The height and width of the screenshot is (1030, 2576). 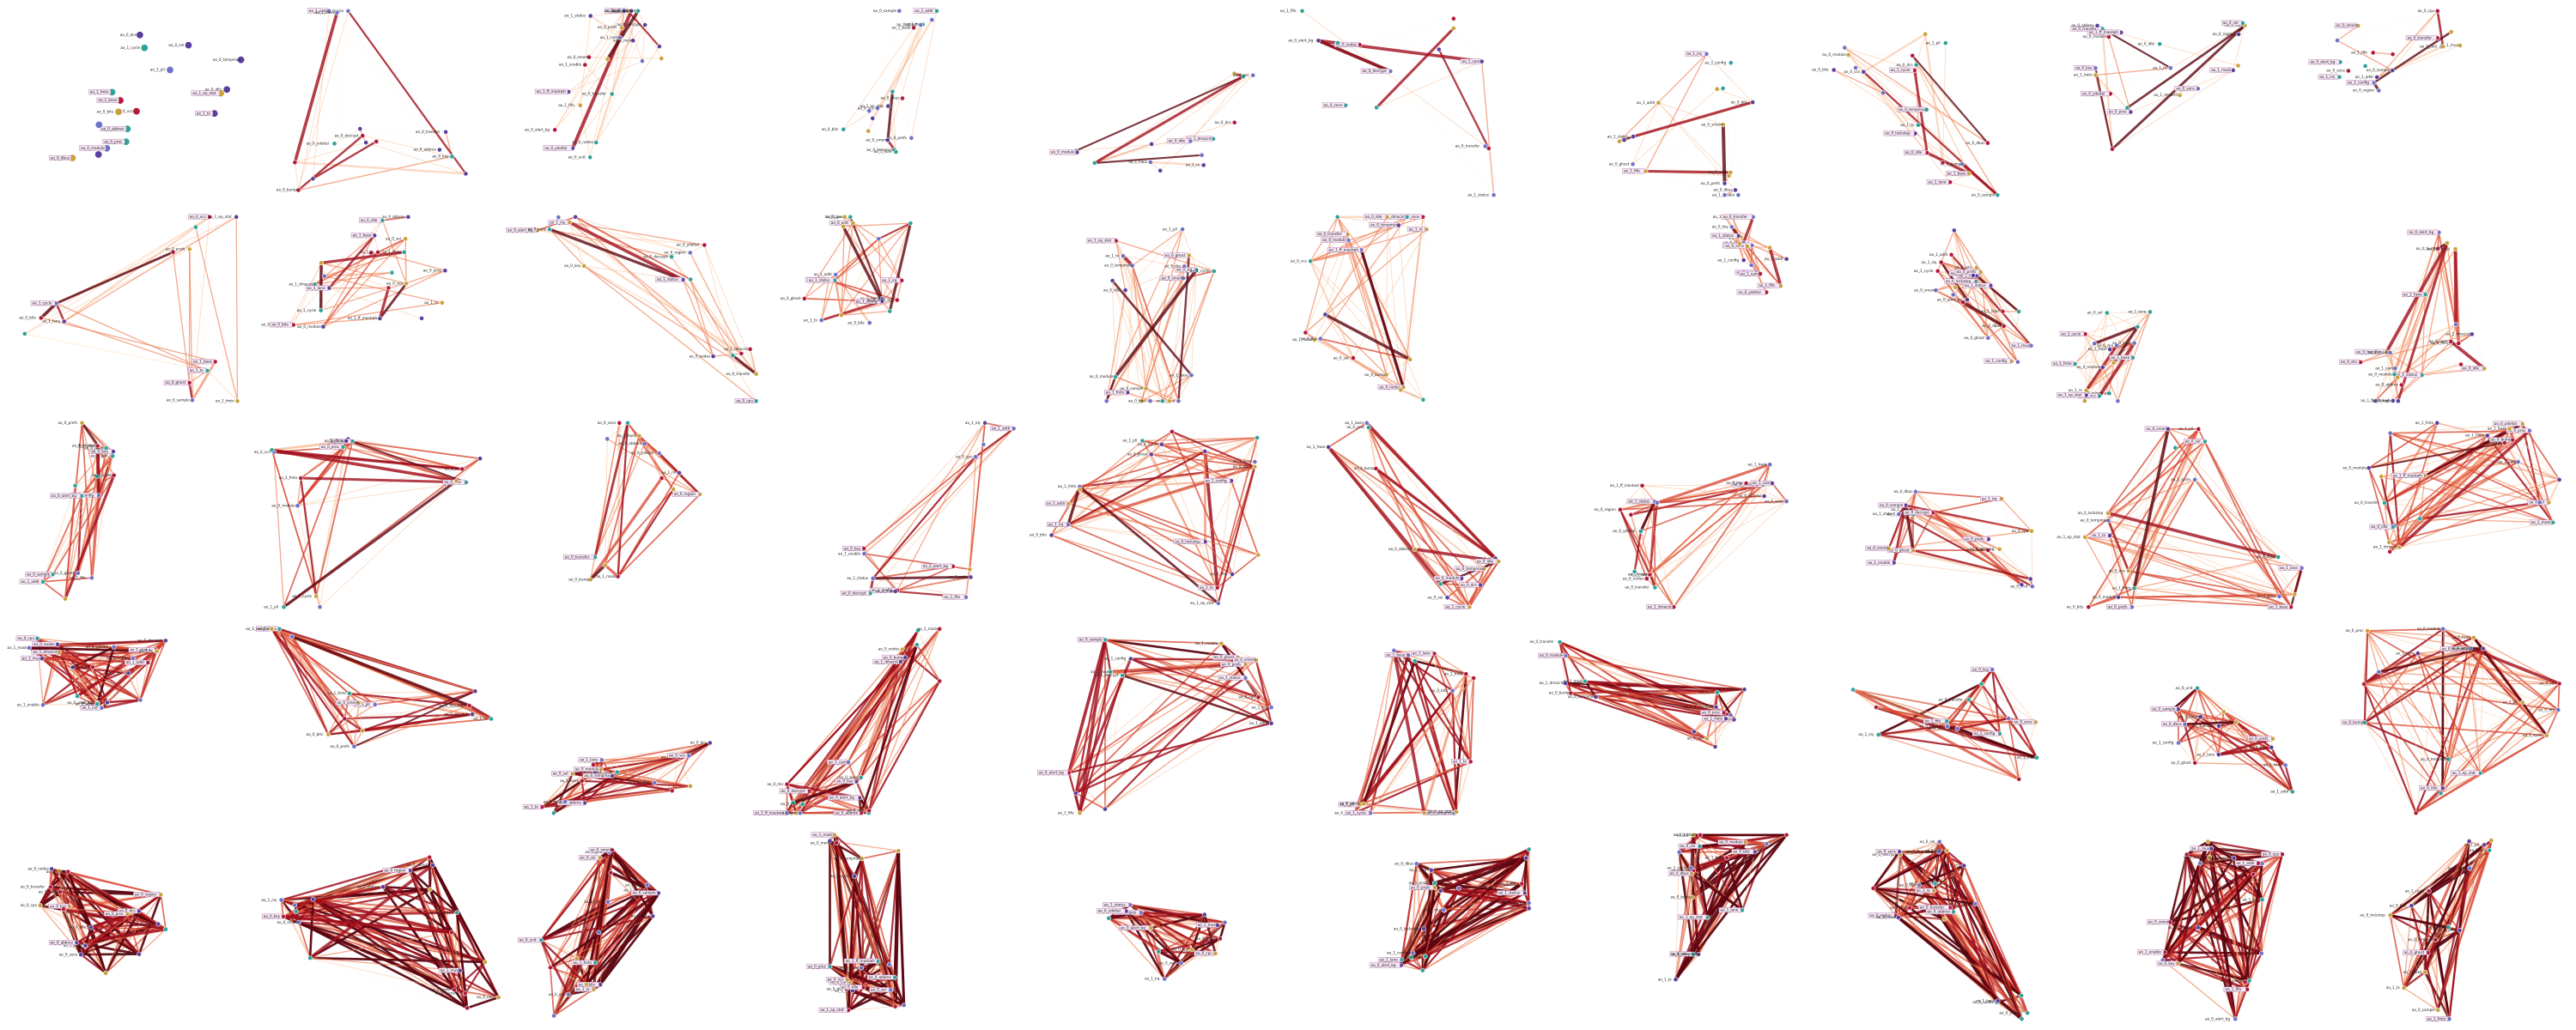 I want to click on node-label: ao_1_addr, so click(x=2280, y=792).